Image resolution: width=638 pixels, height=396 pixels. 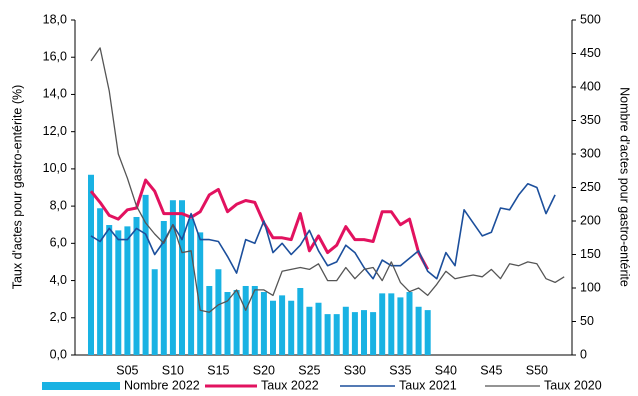 I want to click on legend-label: Taux 2021, so click(x=428, y=385).